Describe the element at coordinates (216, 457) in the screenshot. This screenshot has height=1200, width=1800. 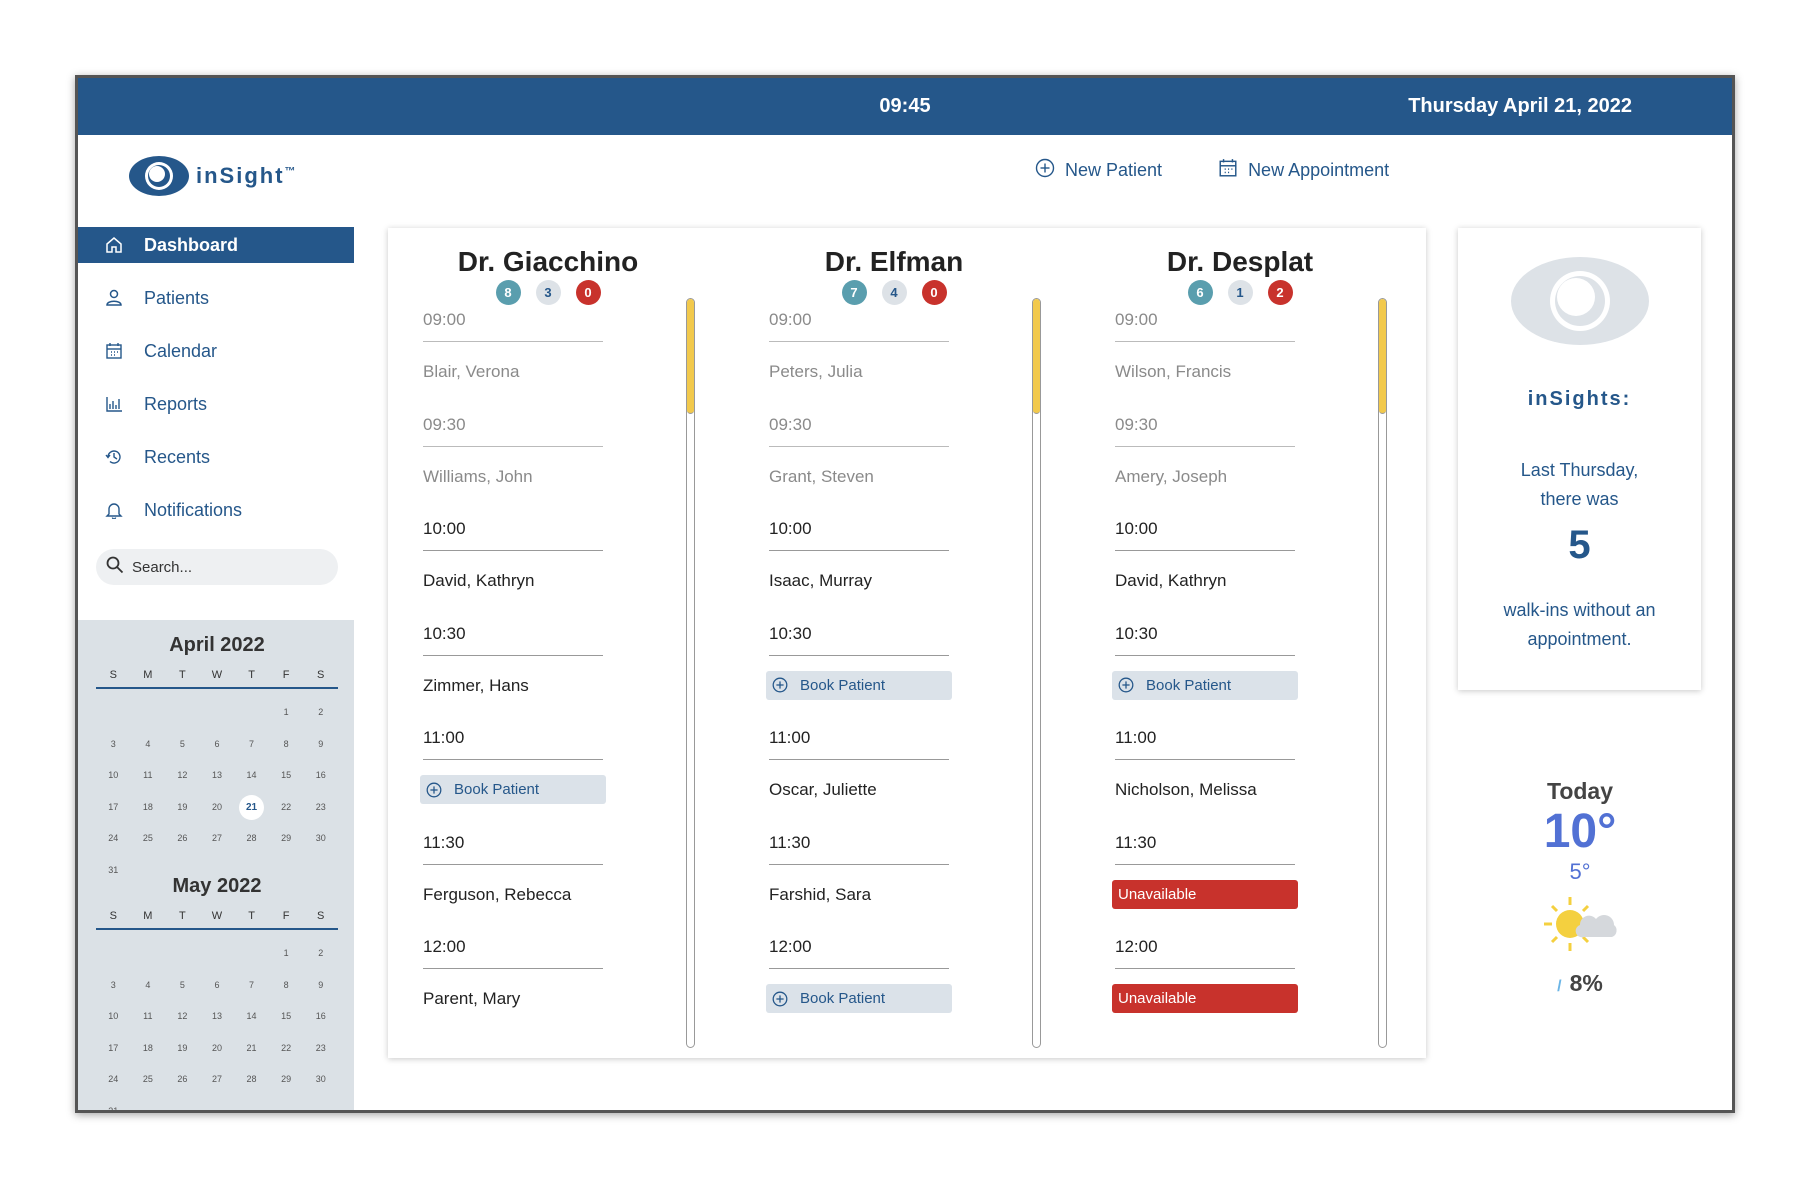
I see `sidebar-item-recents: Recents` at that location.